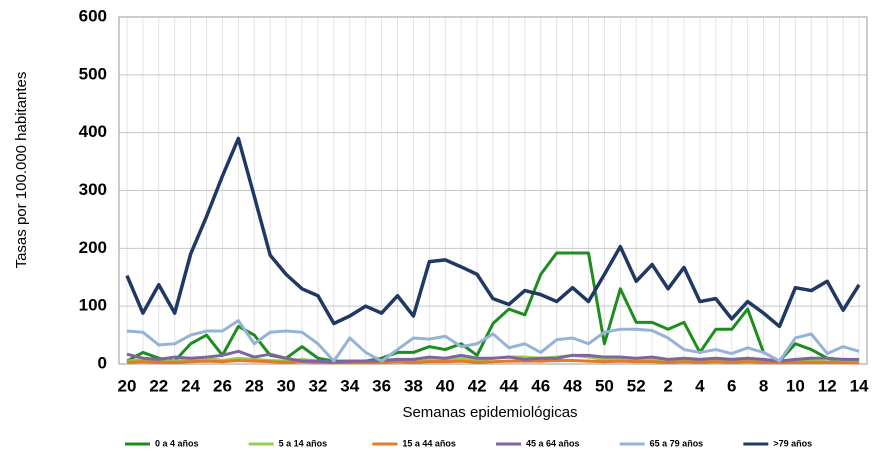 The image size is (874, 457). I want to click on x-tick-label: 50, so click(604, 385).